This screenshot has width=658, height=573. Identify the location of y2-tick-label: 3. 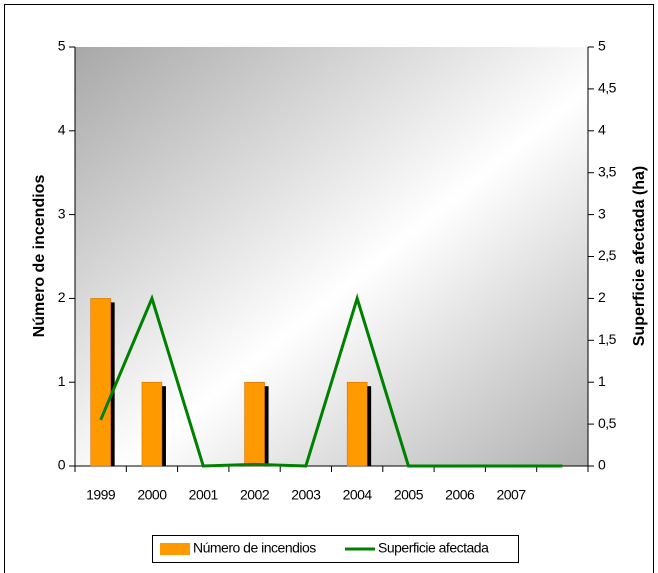
(602, 213).